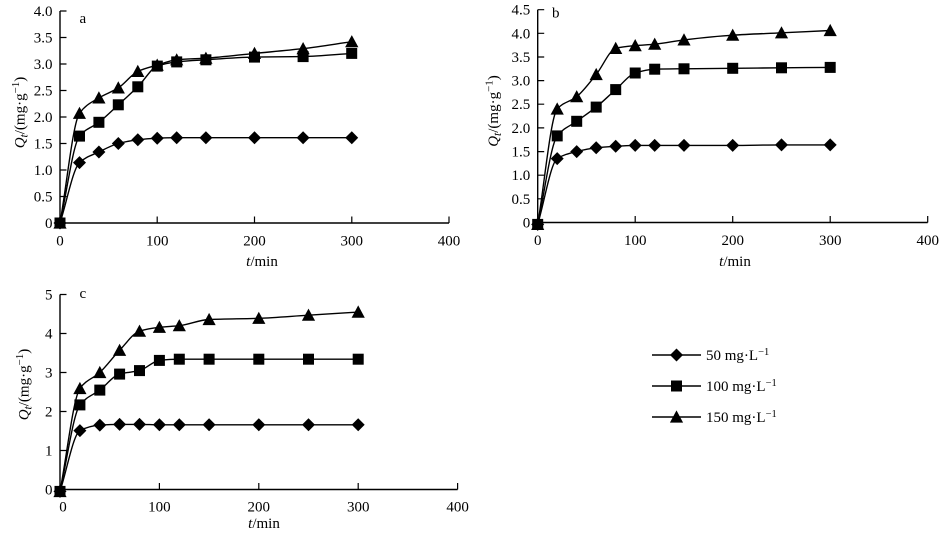  What do you see at coordinates (49, 374) in the screenshot?
I see `svg-text: 3` at bounding box center [49, 374].